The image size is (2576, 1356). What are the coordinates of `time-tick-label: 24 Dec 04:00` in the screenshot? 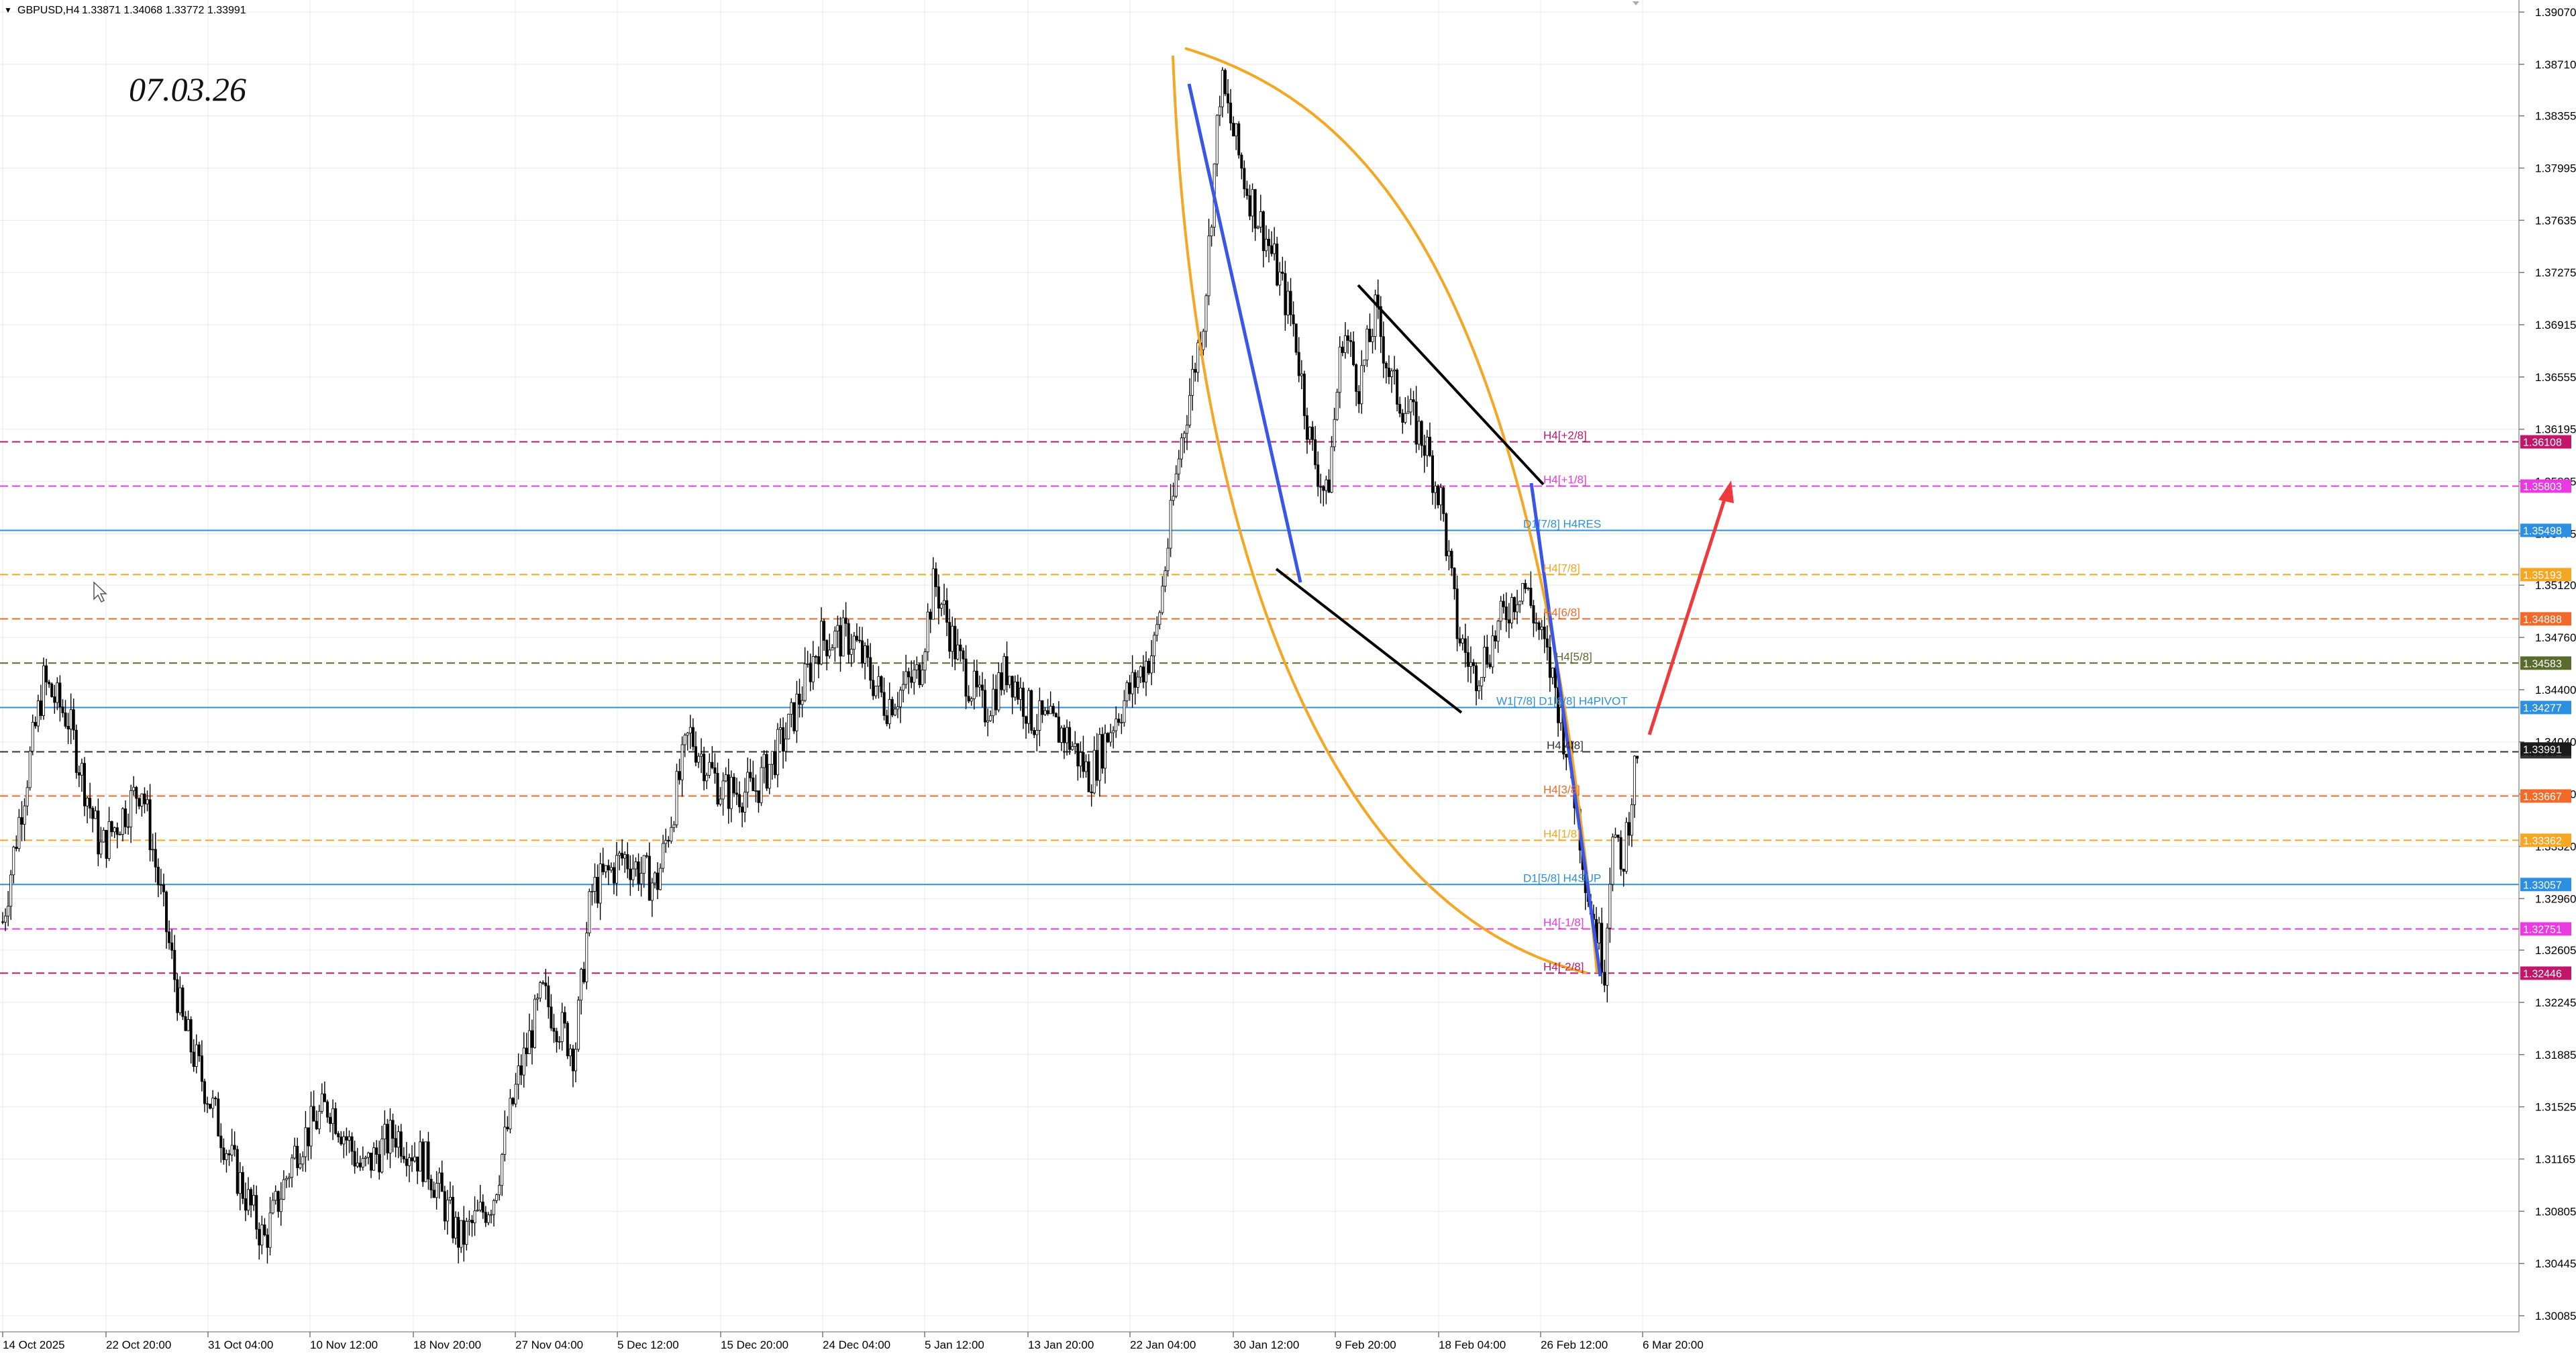 It's located at (856, 1345).